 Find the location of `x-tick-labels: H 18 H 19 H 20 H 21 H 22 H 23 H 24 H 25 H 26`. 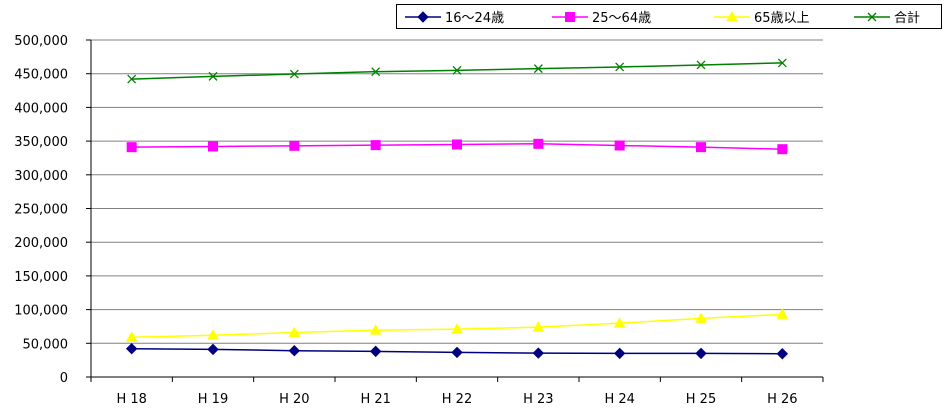

x-tick-labels: H 18 H 19 H 20 H 21 H 22 H 23 H 24 H 25 H 26 is located at coordinates (456, 399).